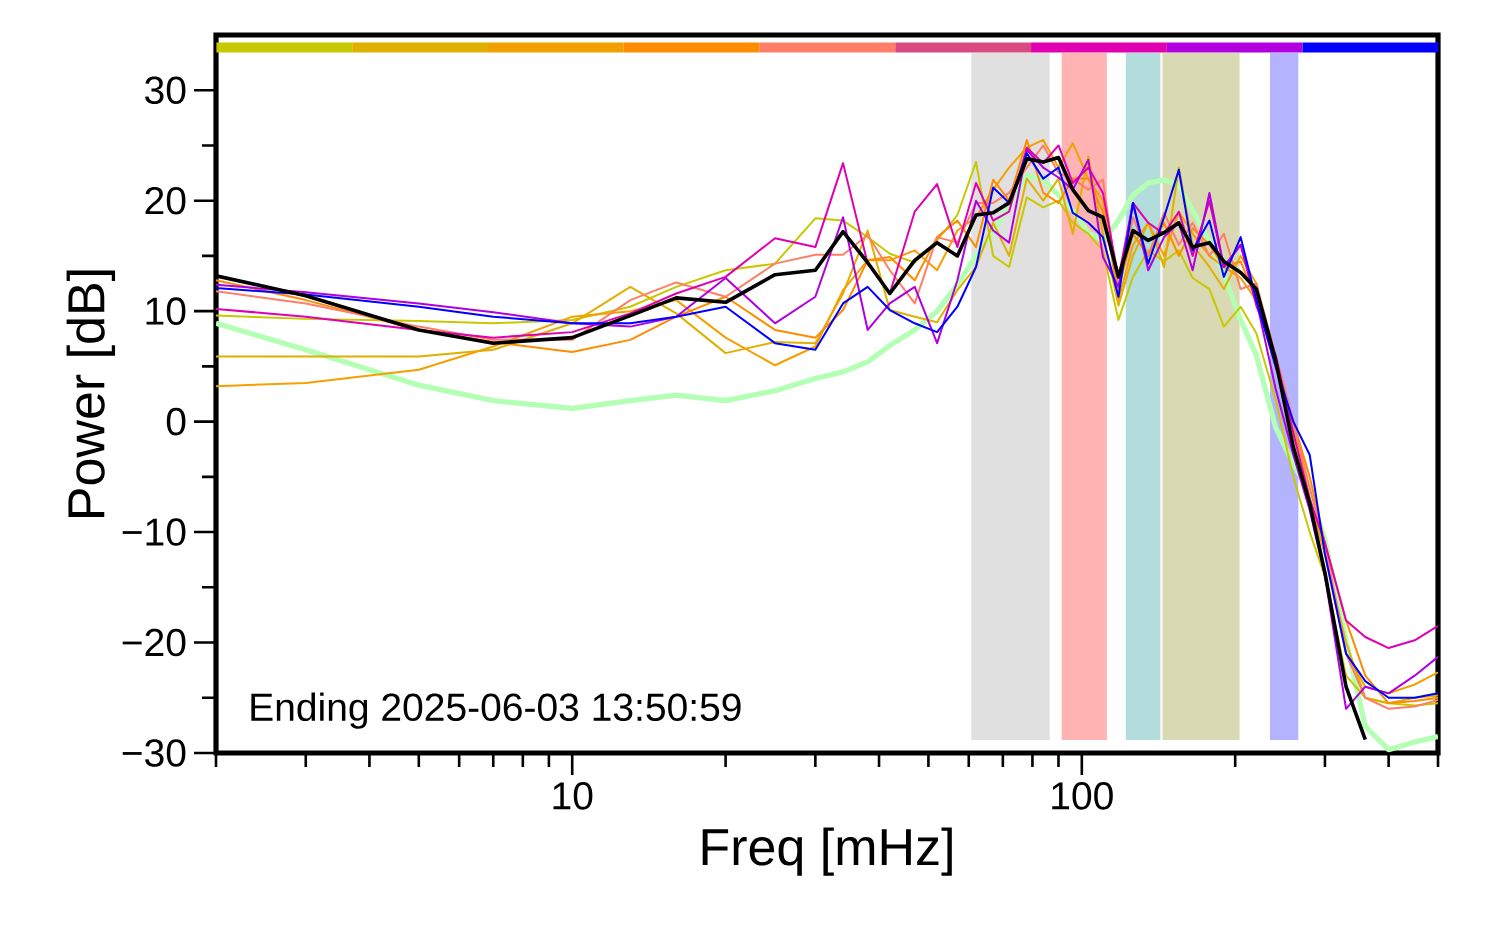 The width and height of the screenshot is (1494, 952). Describe the element at coordinates (176, 421) in the screenshot. I see `y-tick-label: 0` at that location.